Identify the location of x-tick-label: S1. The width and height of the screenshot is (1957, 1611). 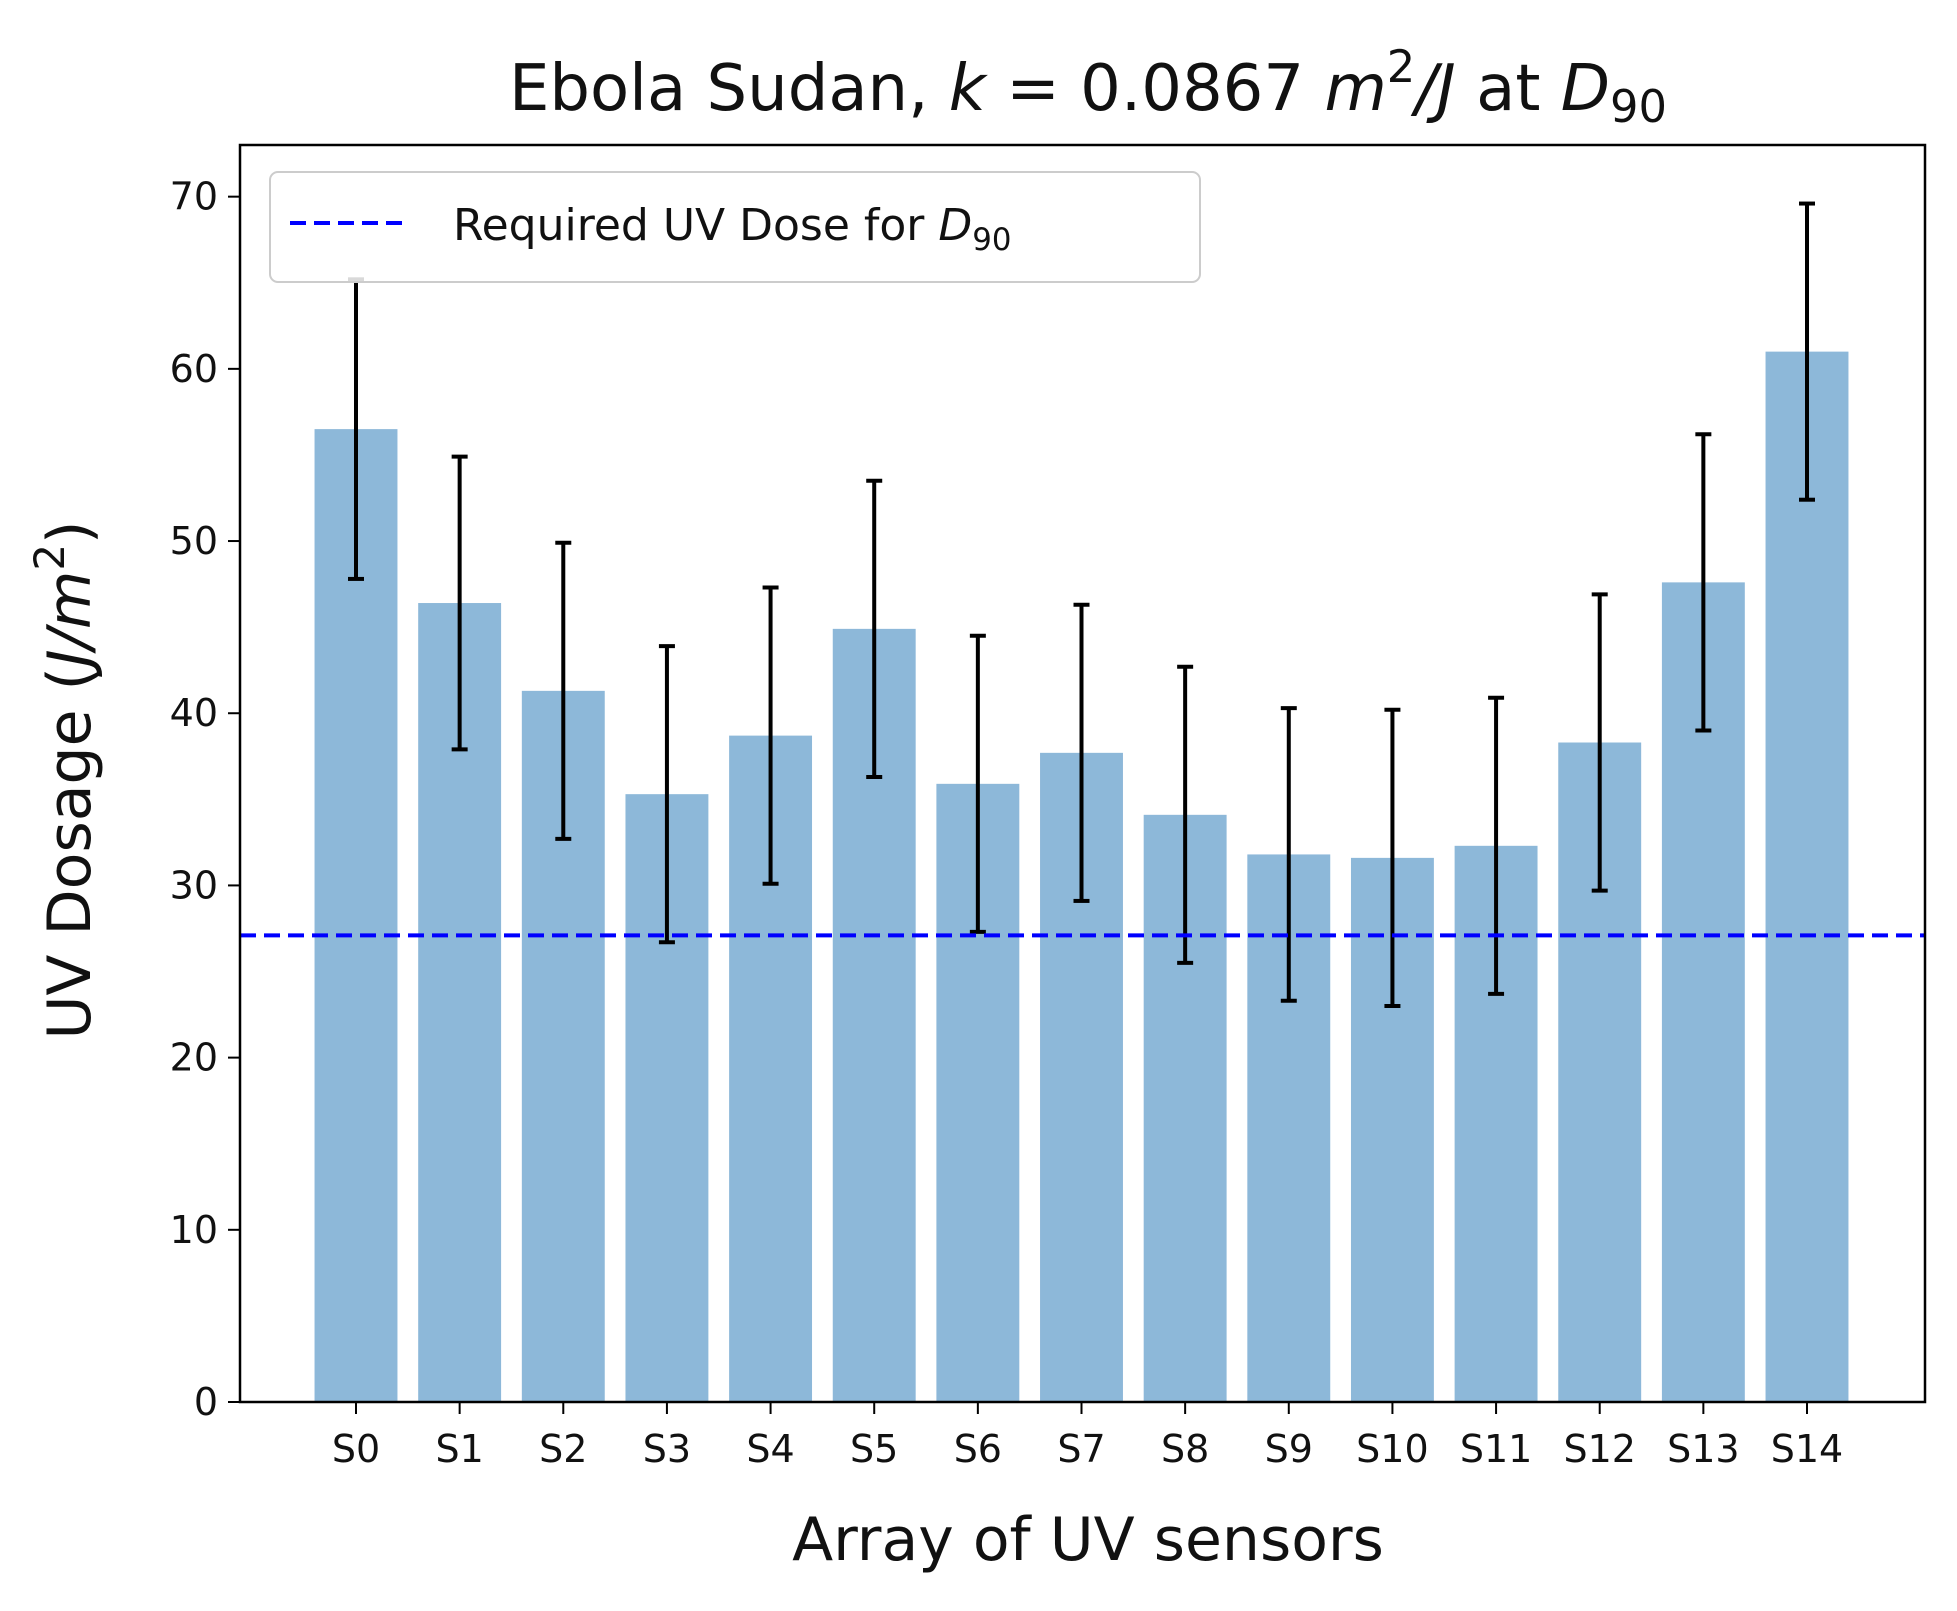
(459, 1449).